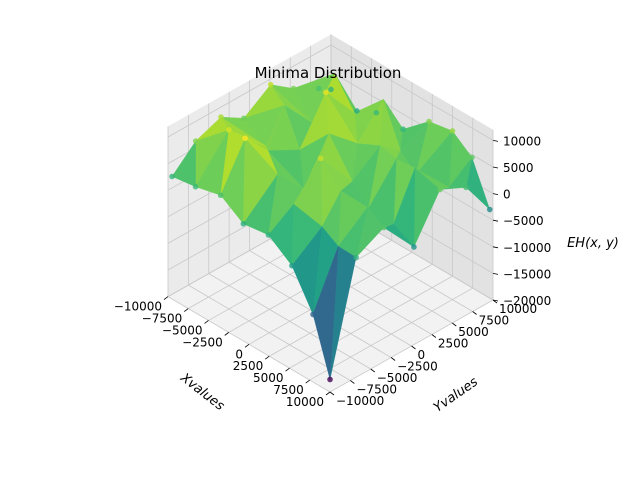 Image resolution: width=640 pixels, height=478 pixels. I want to click on z-axis-label: EH(x, y), so click(593, 243).